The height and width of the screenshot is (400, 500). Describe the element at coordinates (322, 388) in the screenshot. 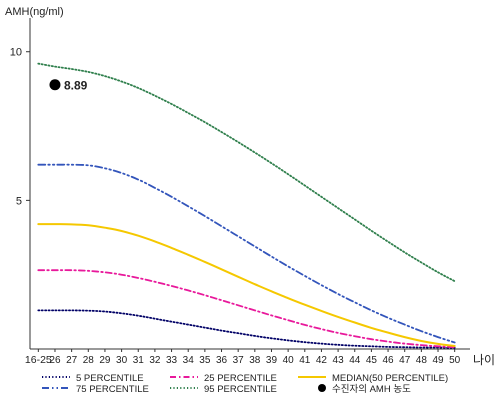

I see `legend-marker-swatch` at that location.